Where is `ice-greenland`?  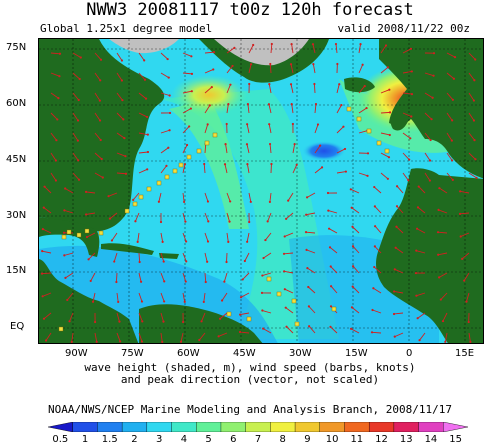
ice-greenland is located at coordinates (261, 52).